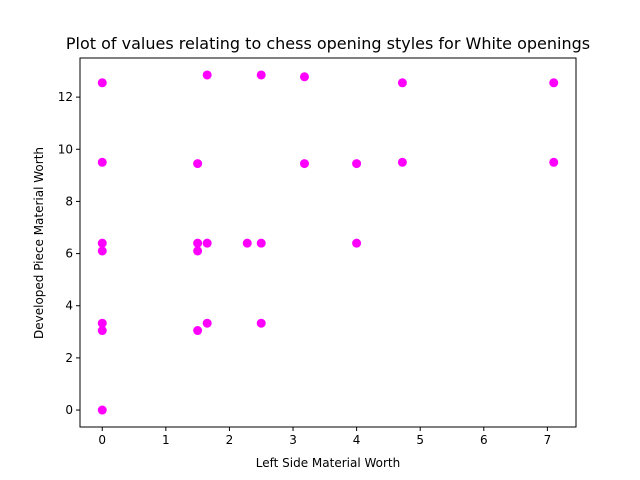  I want to click on y-tick-label: 6, so click(69, 254).